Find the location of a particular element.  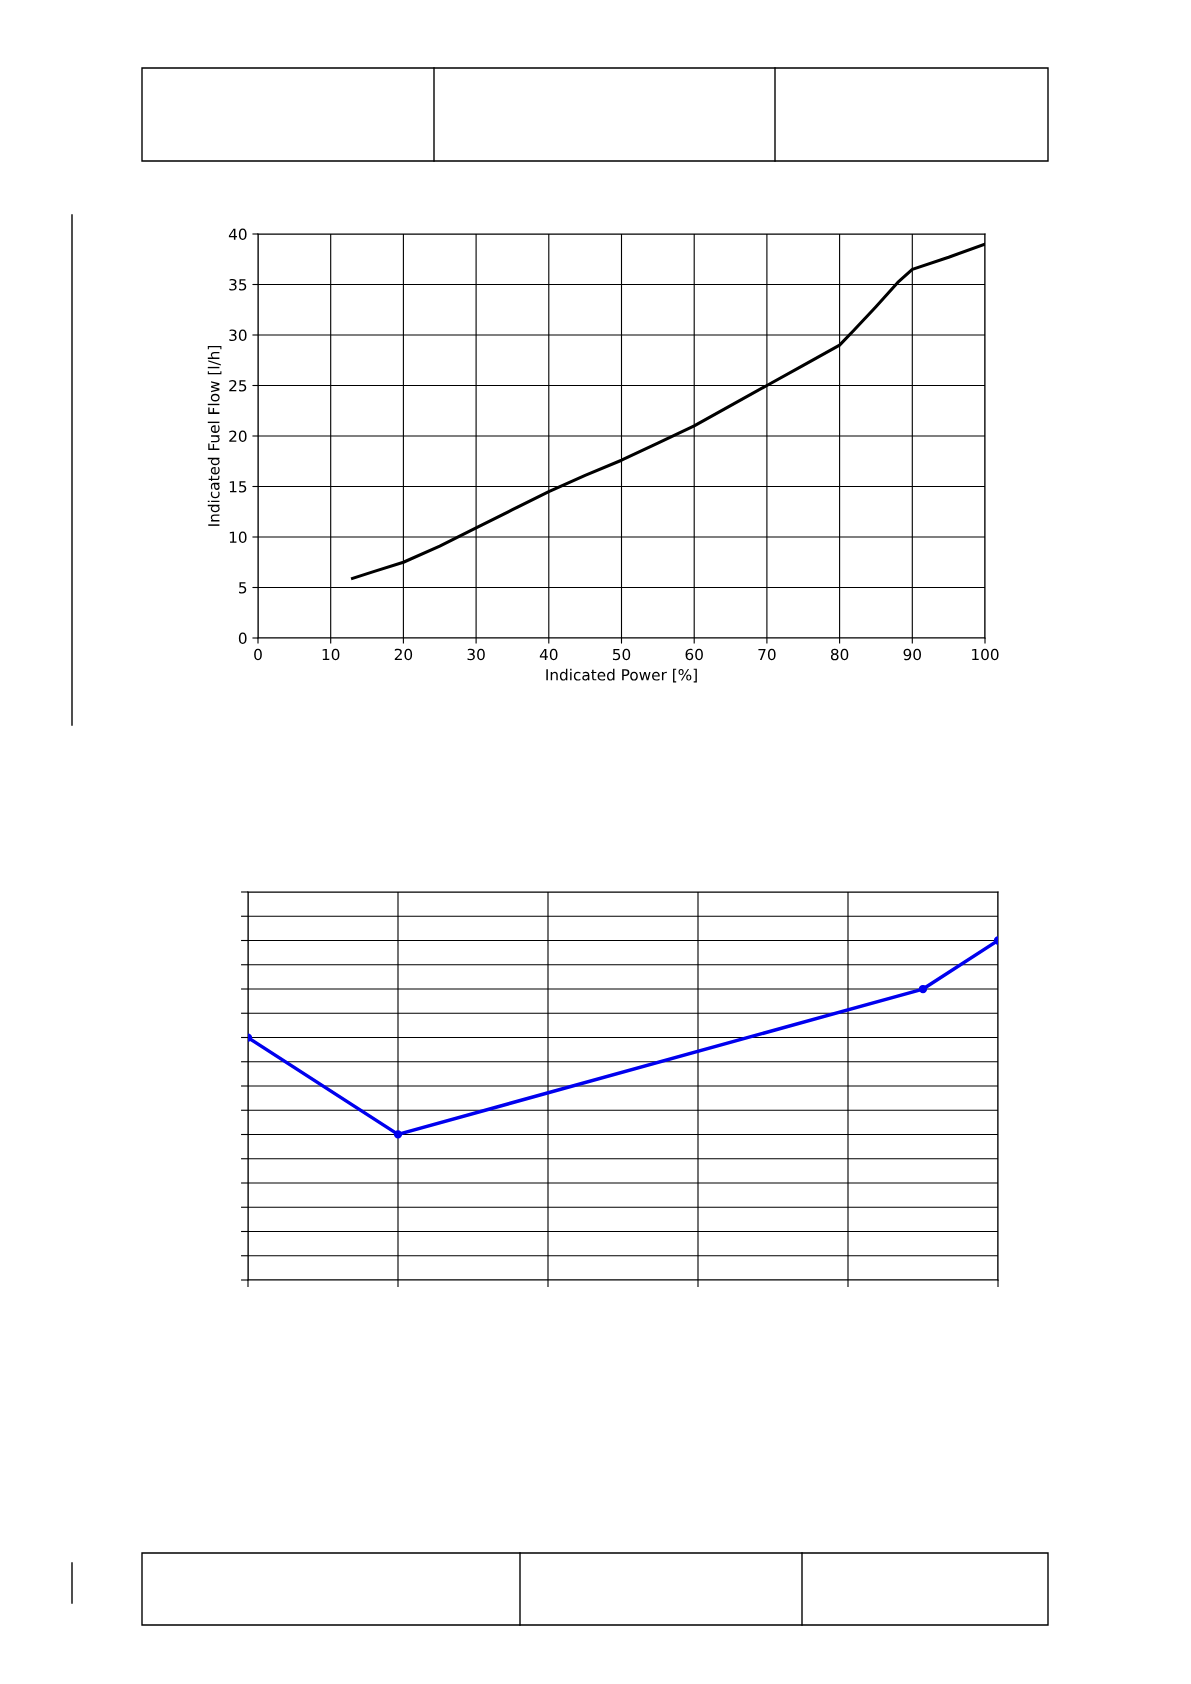

x-tick-label: 90 is located at coordinates (912, 654).